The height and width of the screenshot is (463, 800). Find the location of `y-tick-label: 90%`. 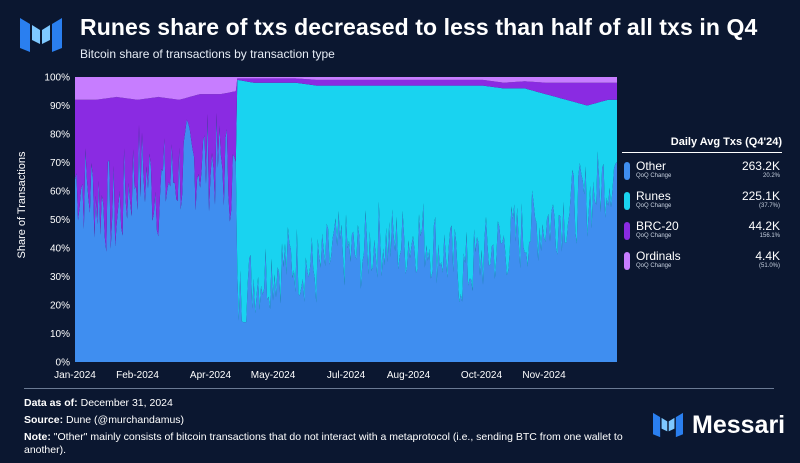

y-tick-label: 90% is located at coordinates (60, 106).